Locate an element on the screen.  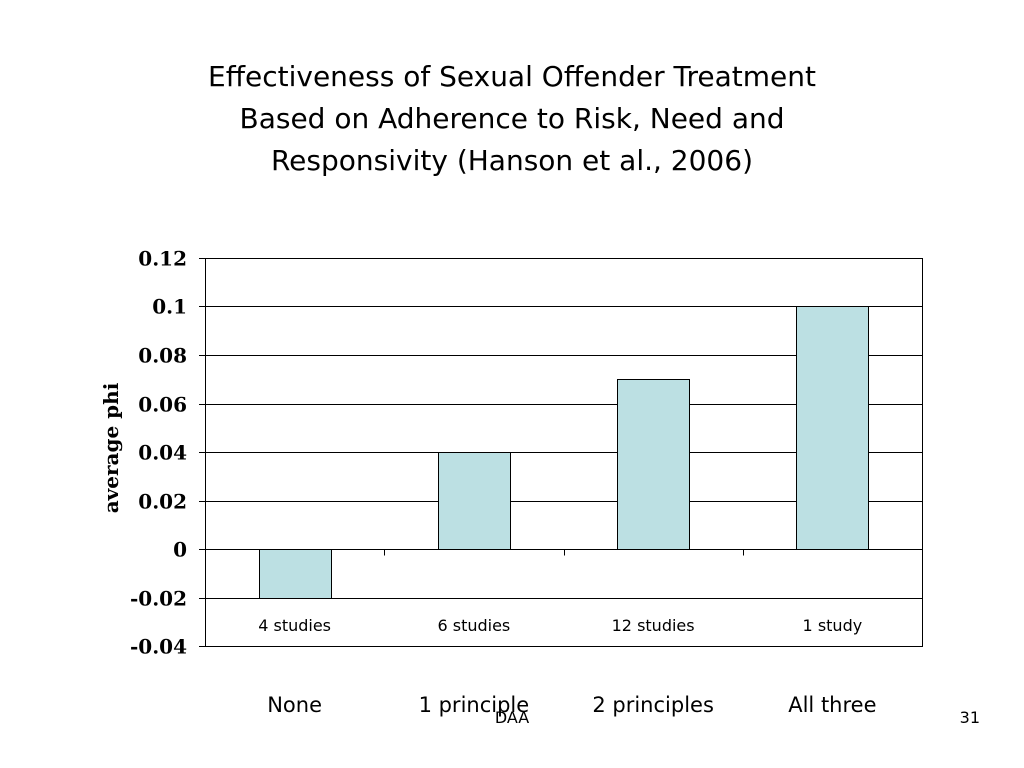
y-tick-label: 0.02 is located at coordinates (162, 502).